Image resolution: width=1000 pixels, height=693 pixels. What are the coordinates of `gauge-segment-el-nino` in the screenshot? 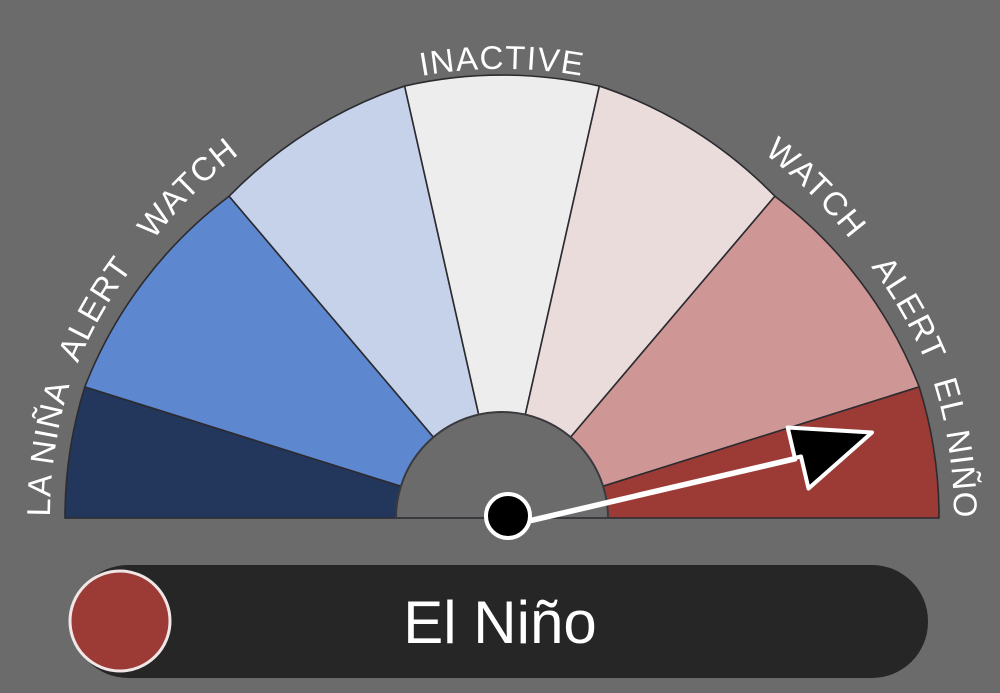 It's located at (720, 452).